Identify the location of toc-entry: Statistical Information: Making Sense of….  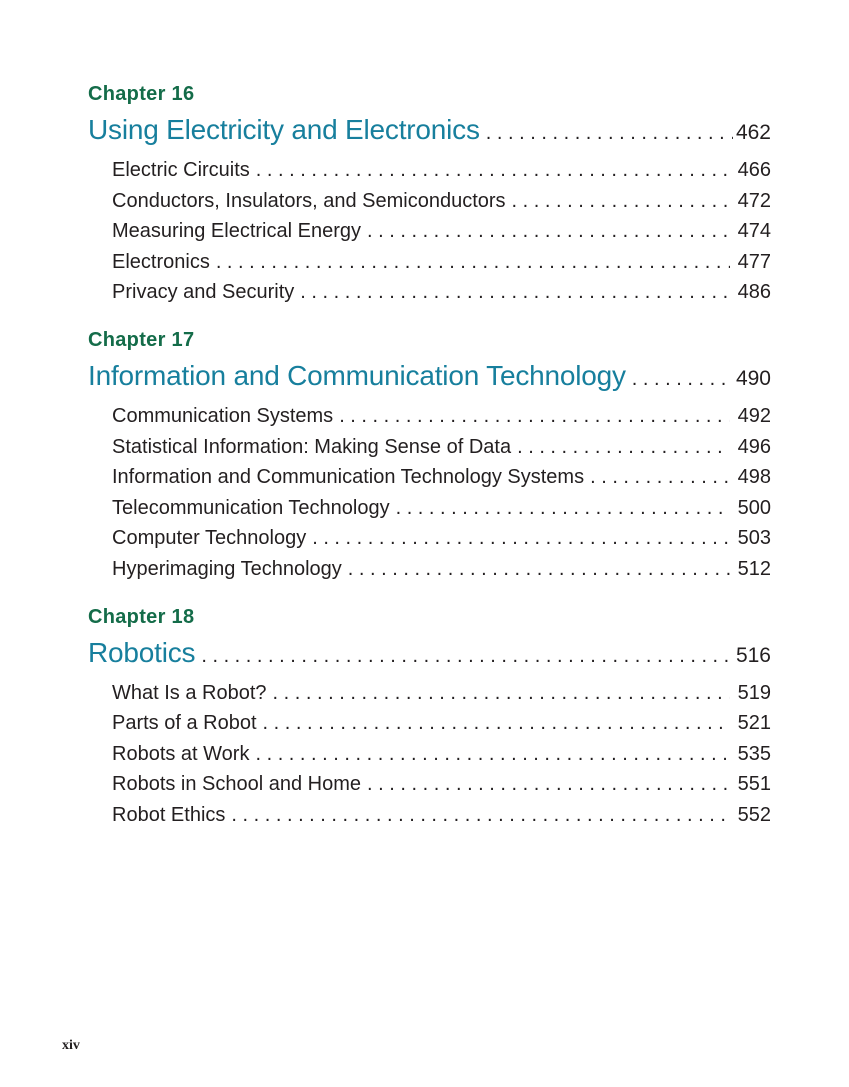
(429, 447).